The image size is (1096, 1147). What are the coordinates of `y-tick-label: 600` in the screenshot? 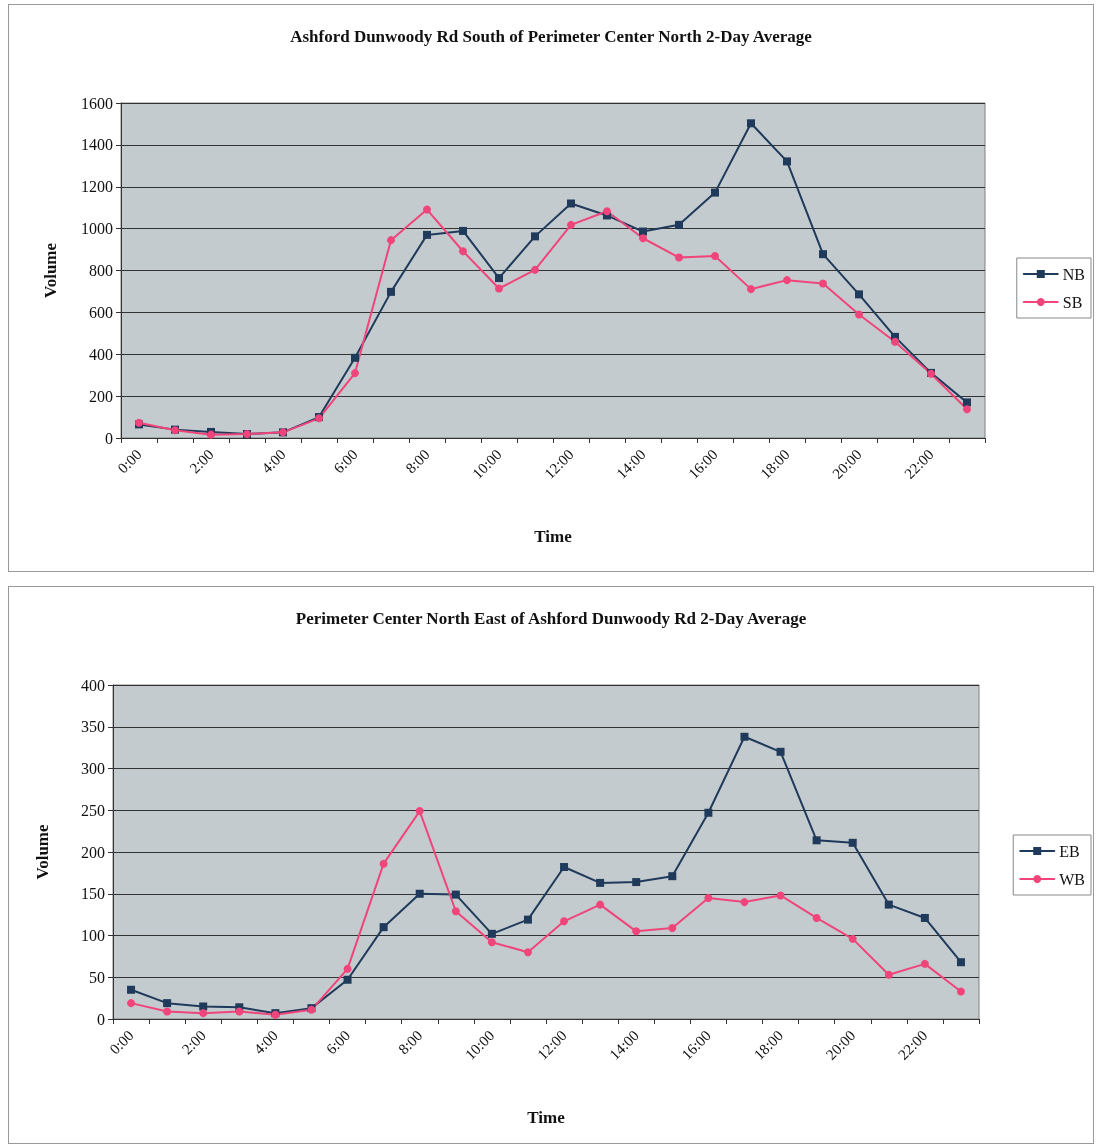 It's located at (101, 312).